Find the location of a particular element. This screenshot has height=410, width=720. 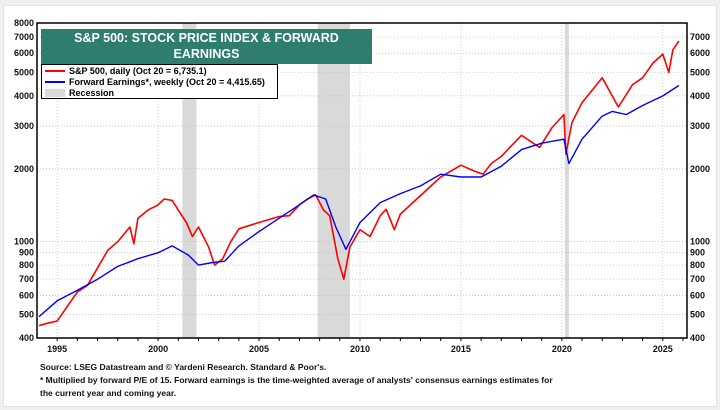

y-tick-label-right: 500 is located at coordinates (697, 315).